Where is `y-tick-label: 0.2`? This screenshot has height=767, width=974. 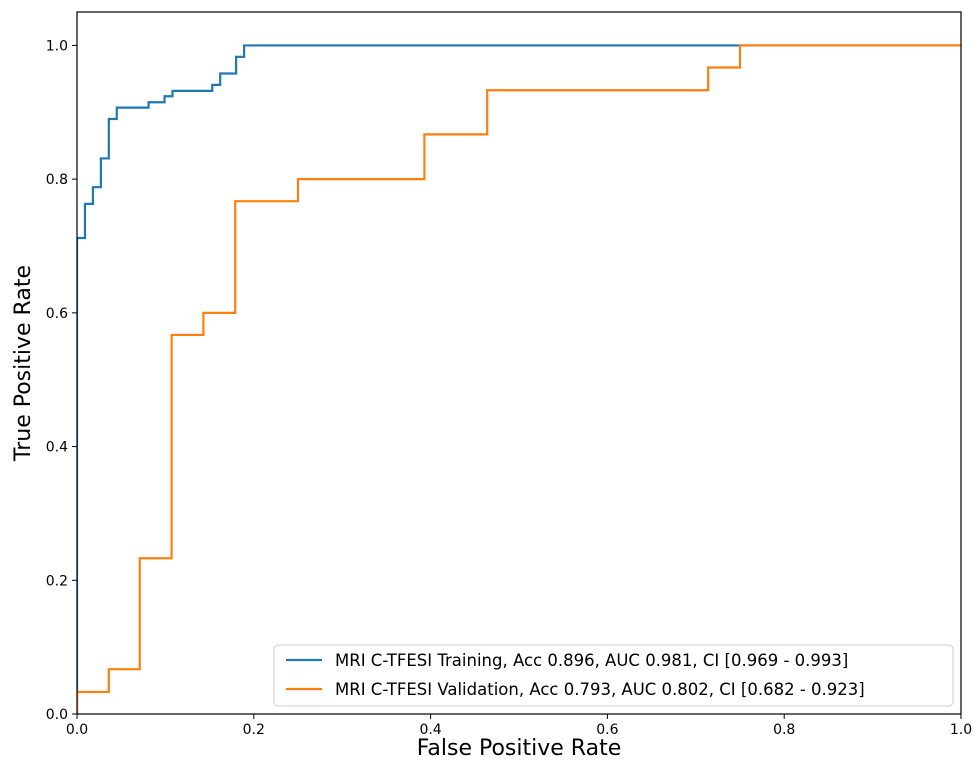
y-tick-label: 0.2 is located at coordinates (57, 581).